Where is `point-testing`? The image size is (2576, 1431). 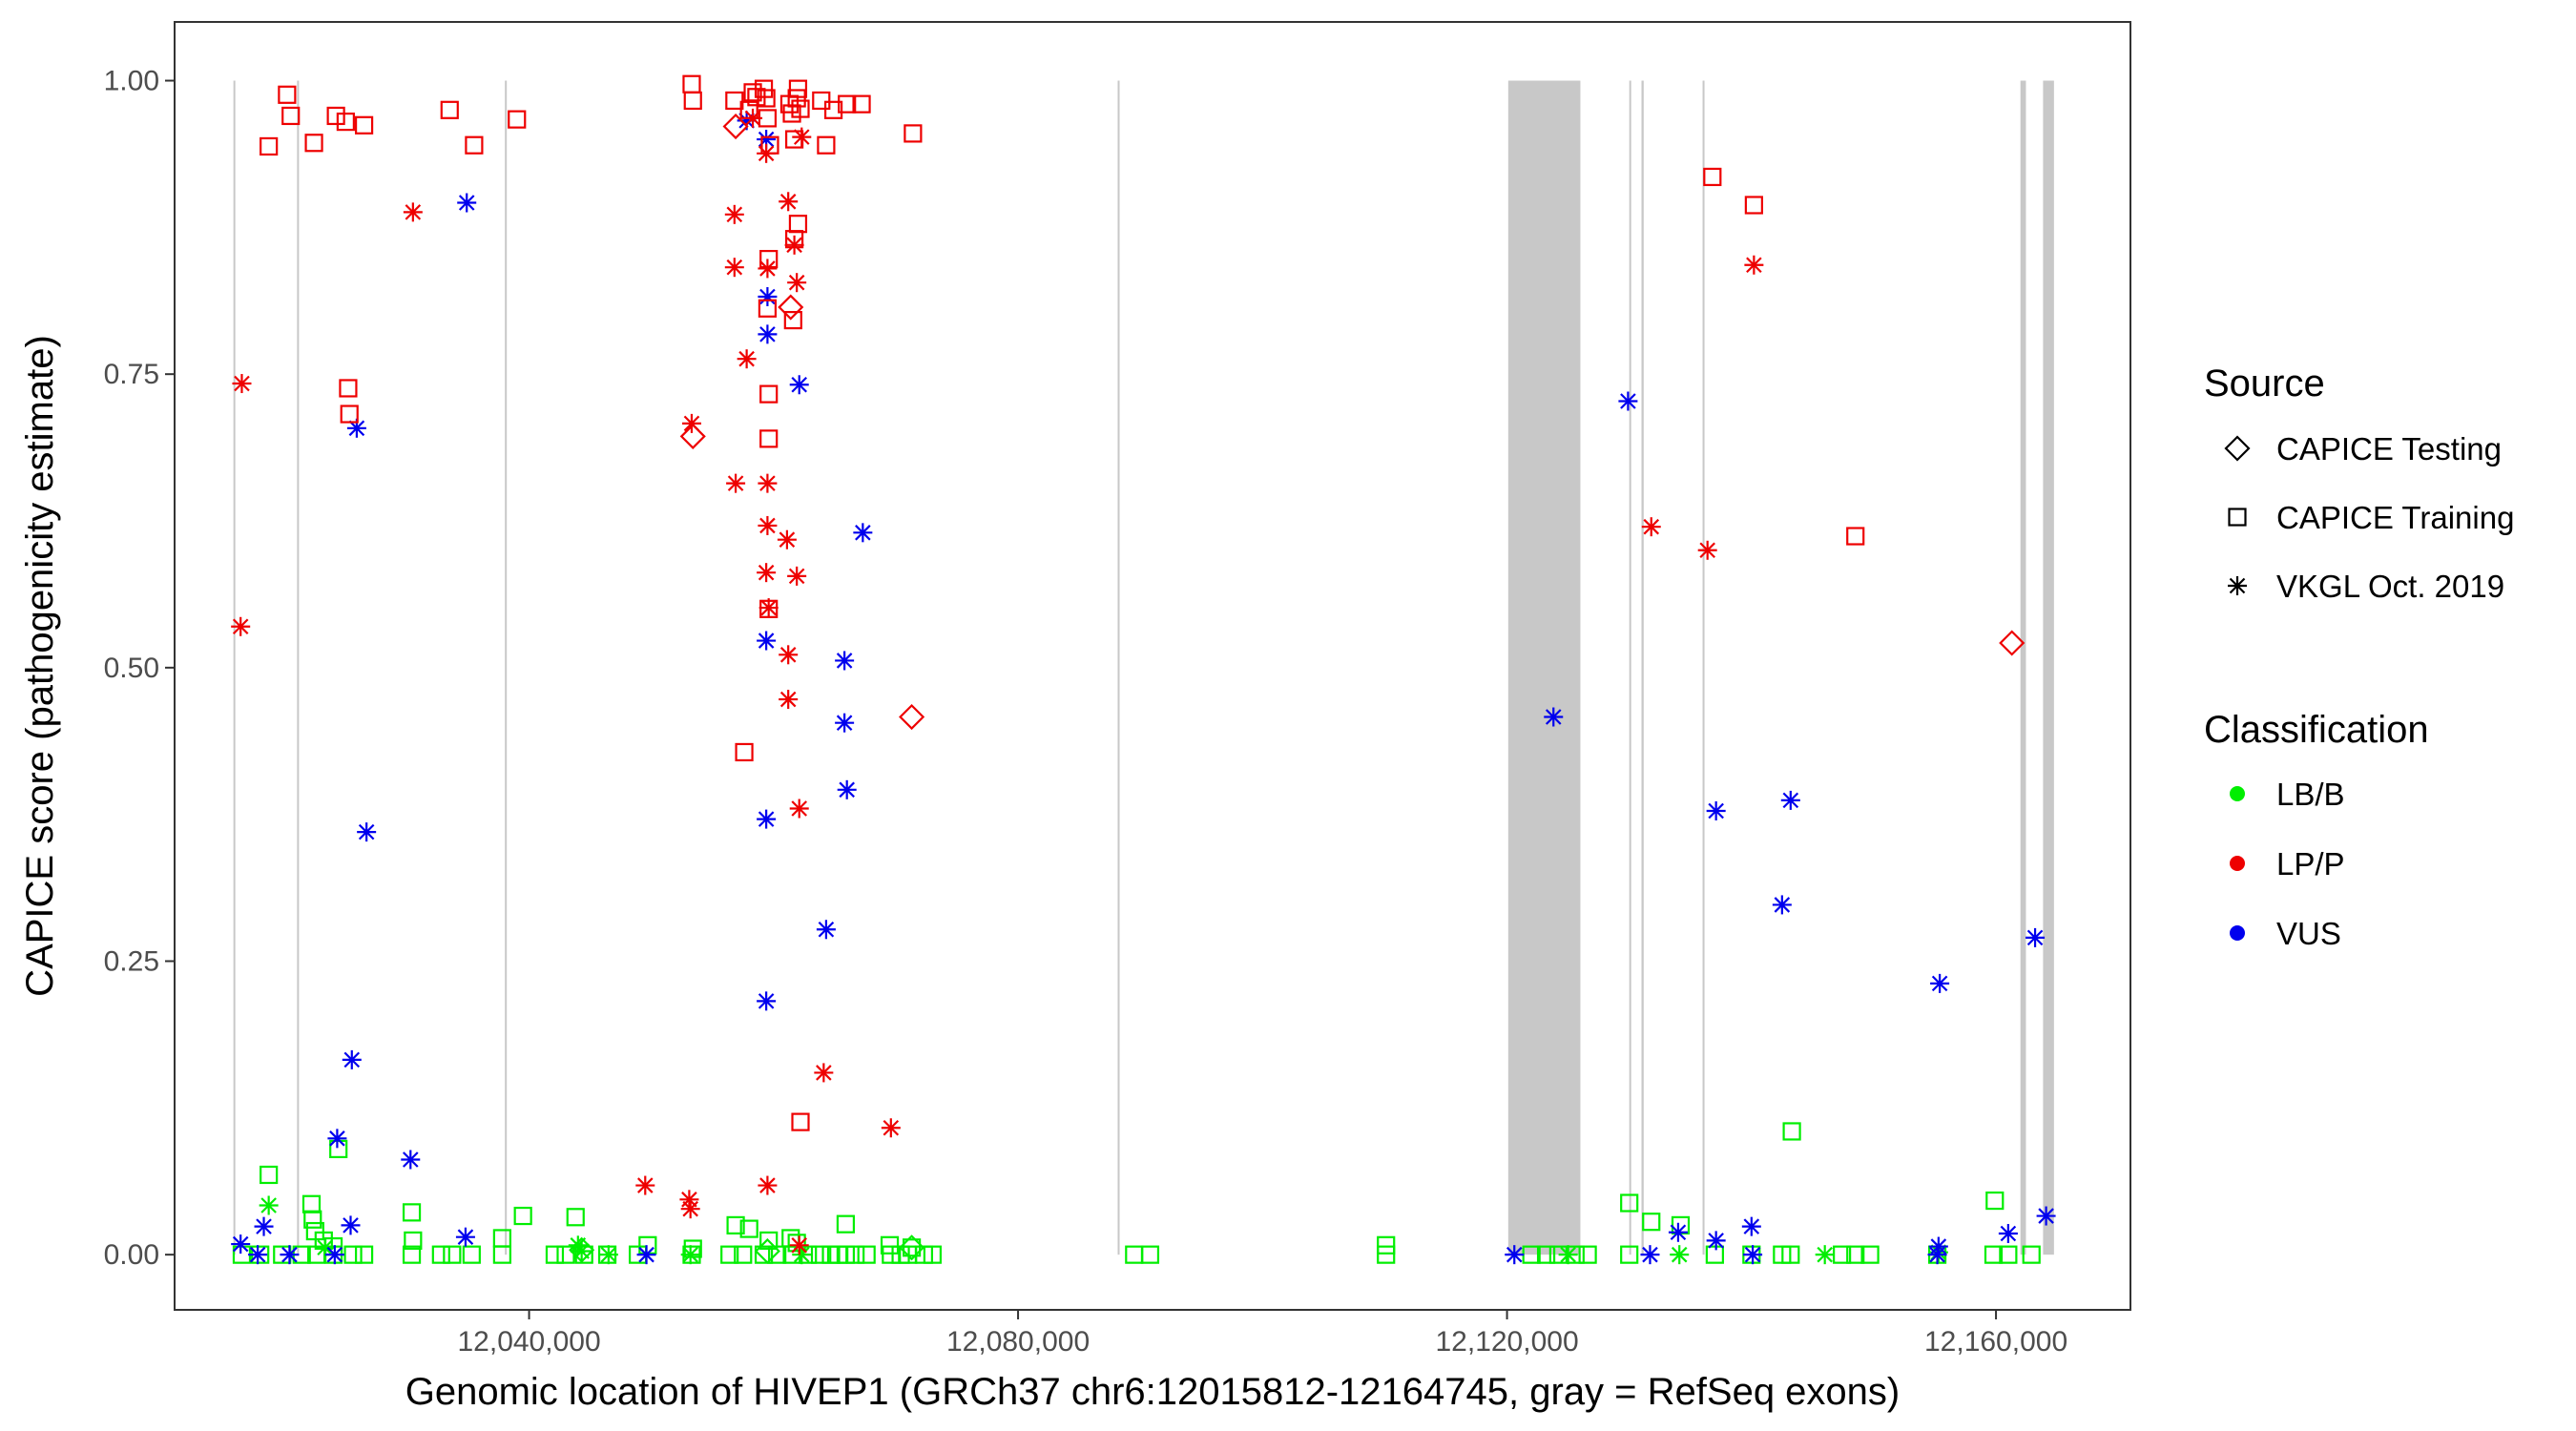 point-testing is located at coordinates (791, 307).